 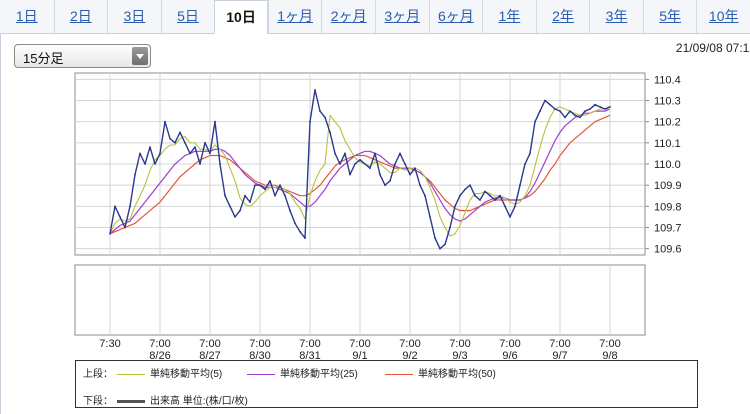 What do you see at coordinates (348, 16) in the screenshot?
I see `tab-2ヶ月: 2ヶ月` at bounding box center [348, 16].